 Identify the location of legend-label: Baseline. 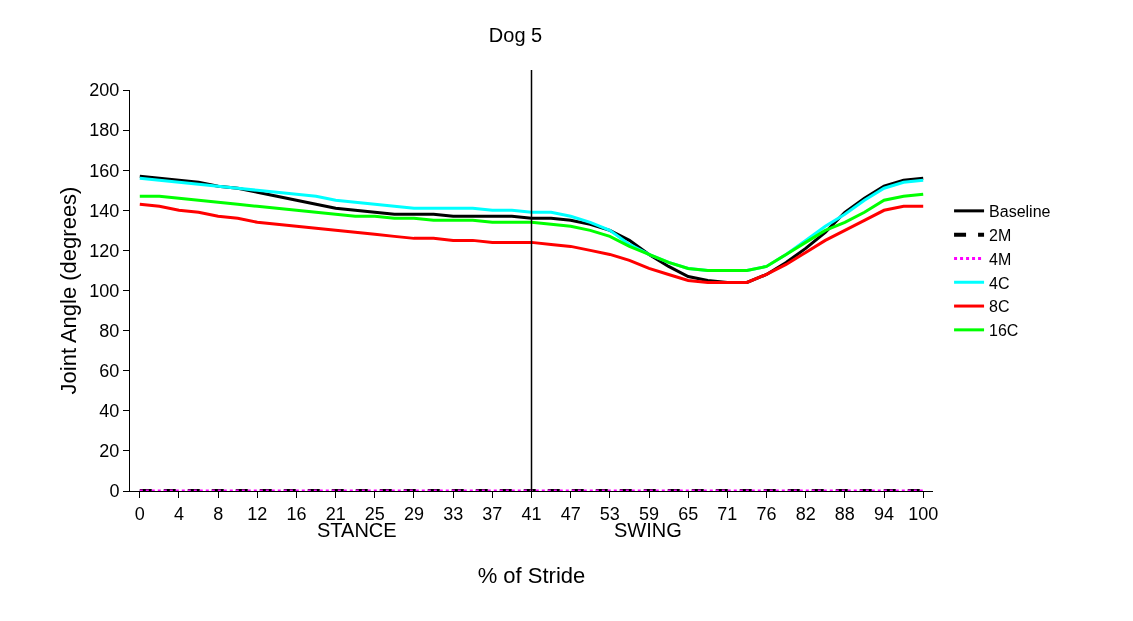
(1020, 212).